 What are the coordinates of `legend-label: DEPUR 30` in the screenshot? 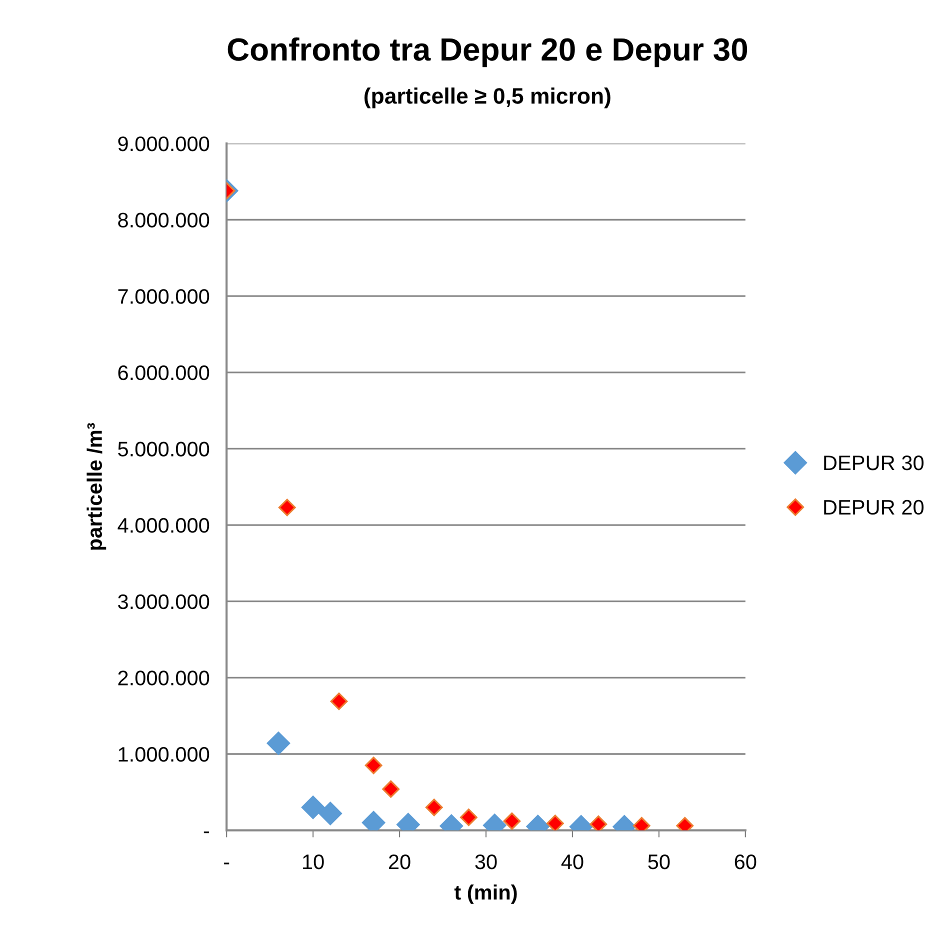 It's located at (874, 463).